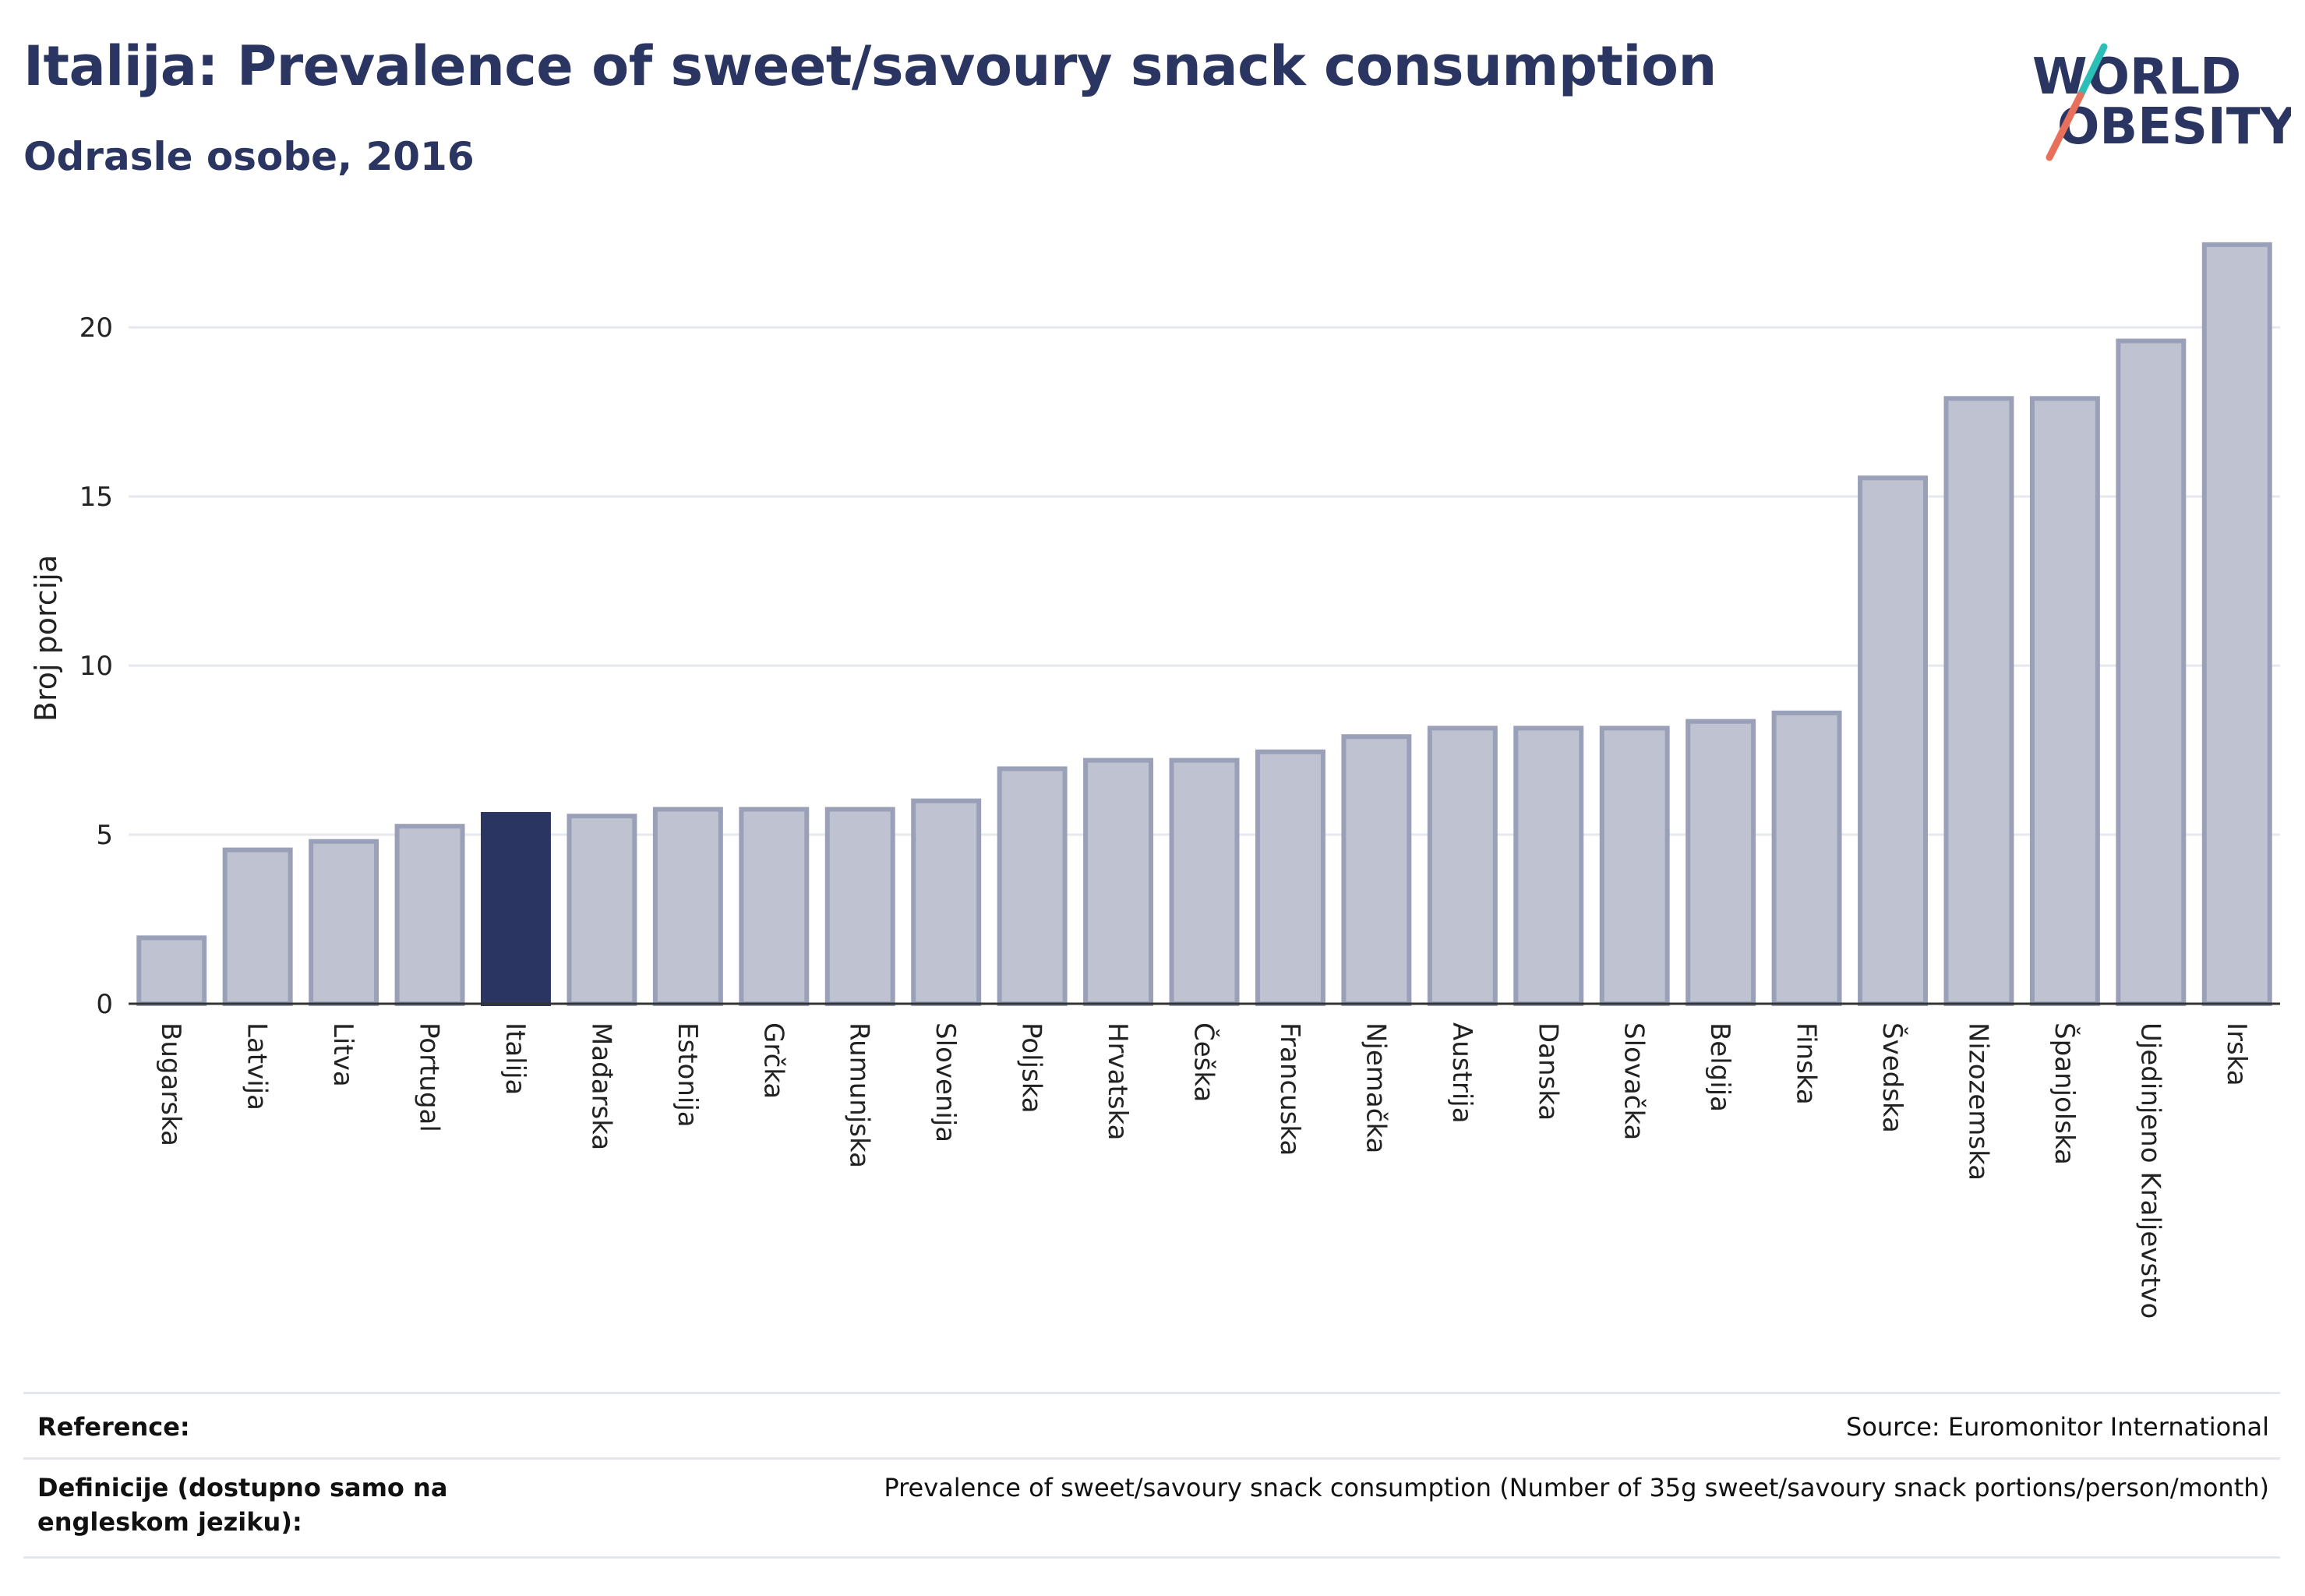 The image size is (2305, 1596). I want to click on reference-value: Source: Euromonitor International, so click(2057, 1427).